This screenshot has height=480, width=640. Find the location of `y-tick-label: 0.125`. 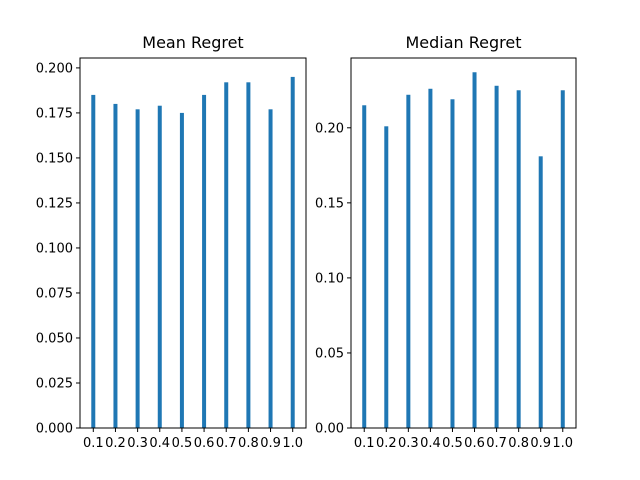

y-tick-label: 0.125 is located at coordinates (54, 203).